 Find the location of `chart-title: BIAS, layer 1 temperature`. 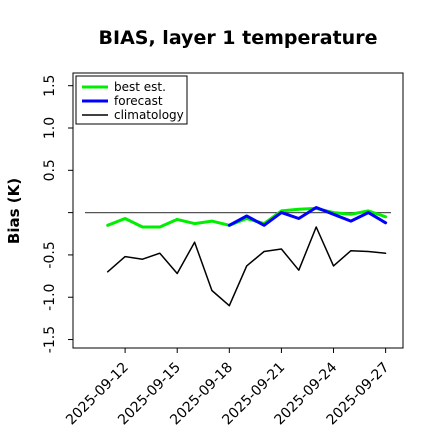

chart-title: BIAS, layer 1 temperature is located at coordinates (238, 38).